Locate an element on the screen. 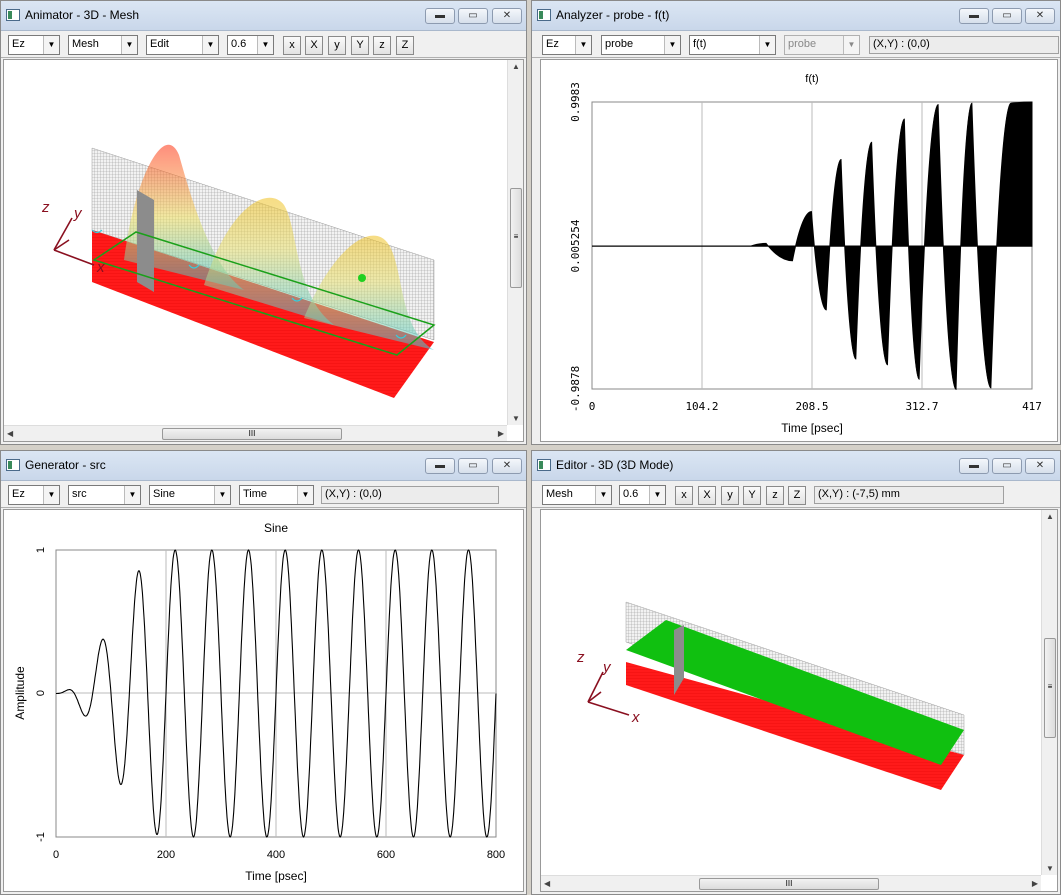 This screenshot has width=1061, height=895. animator-titlebar: Animator - 3D - Mesh ▬ ▭ ✕ is located at coordinates (263, 16).